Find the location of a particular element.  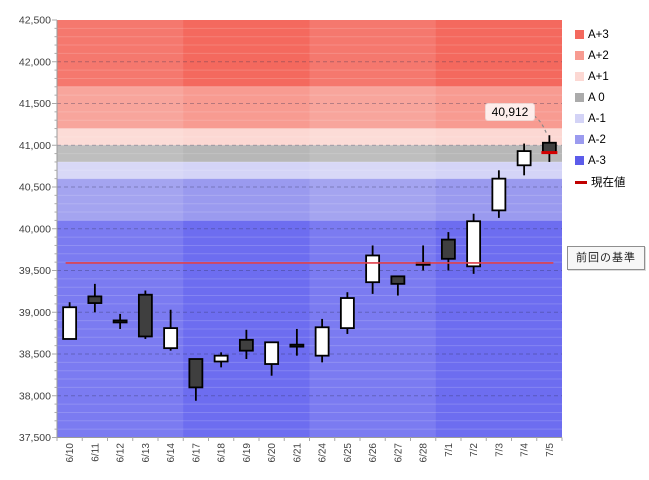

legend-item-label: A+3 is located at coordinates (598, 34).